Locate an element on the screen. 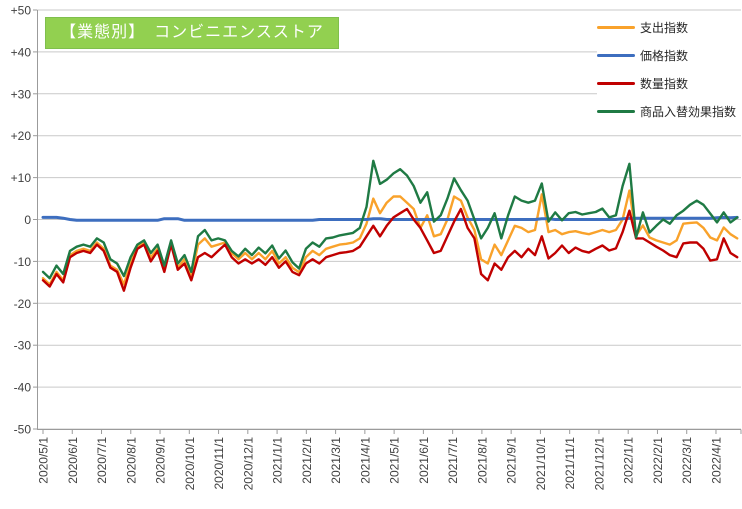  x-axis-label: 2021/11/1 is located at coordinates (570, 463).